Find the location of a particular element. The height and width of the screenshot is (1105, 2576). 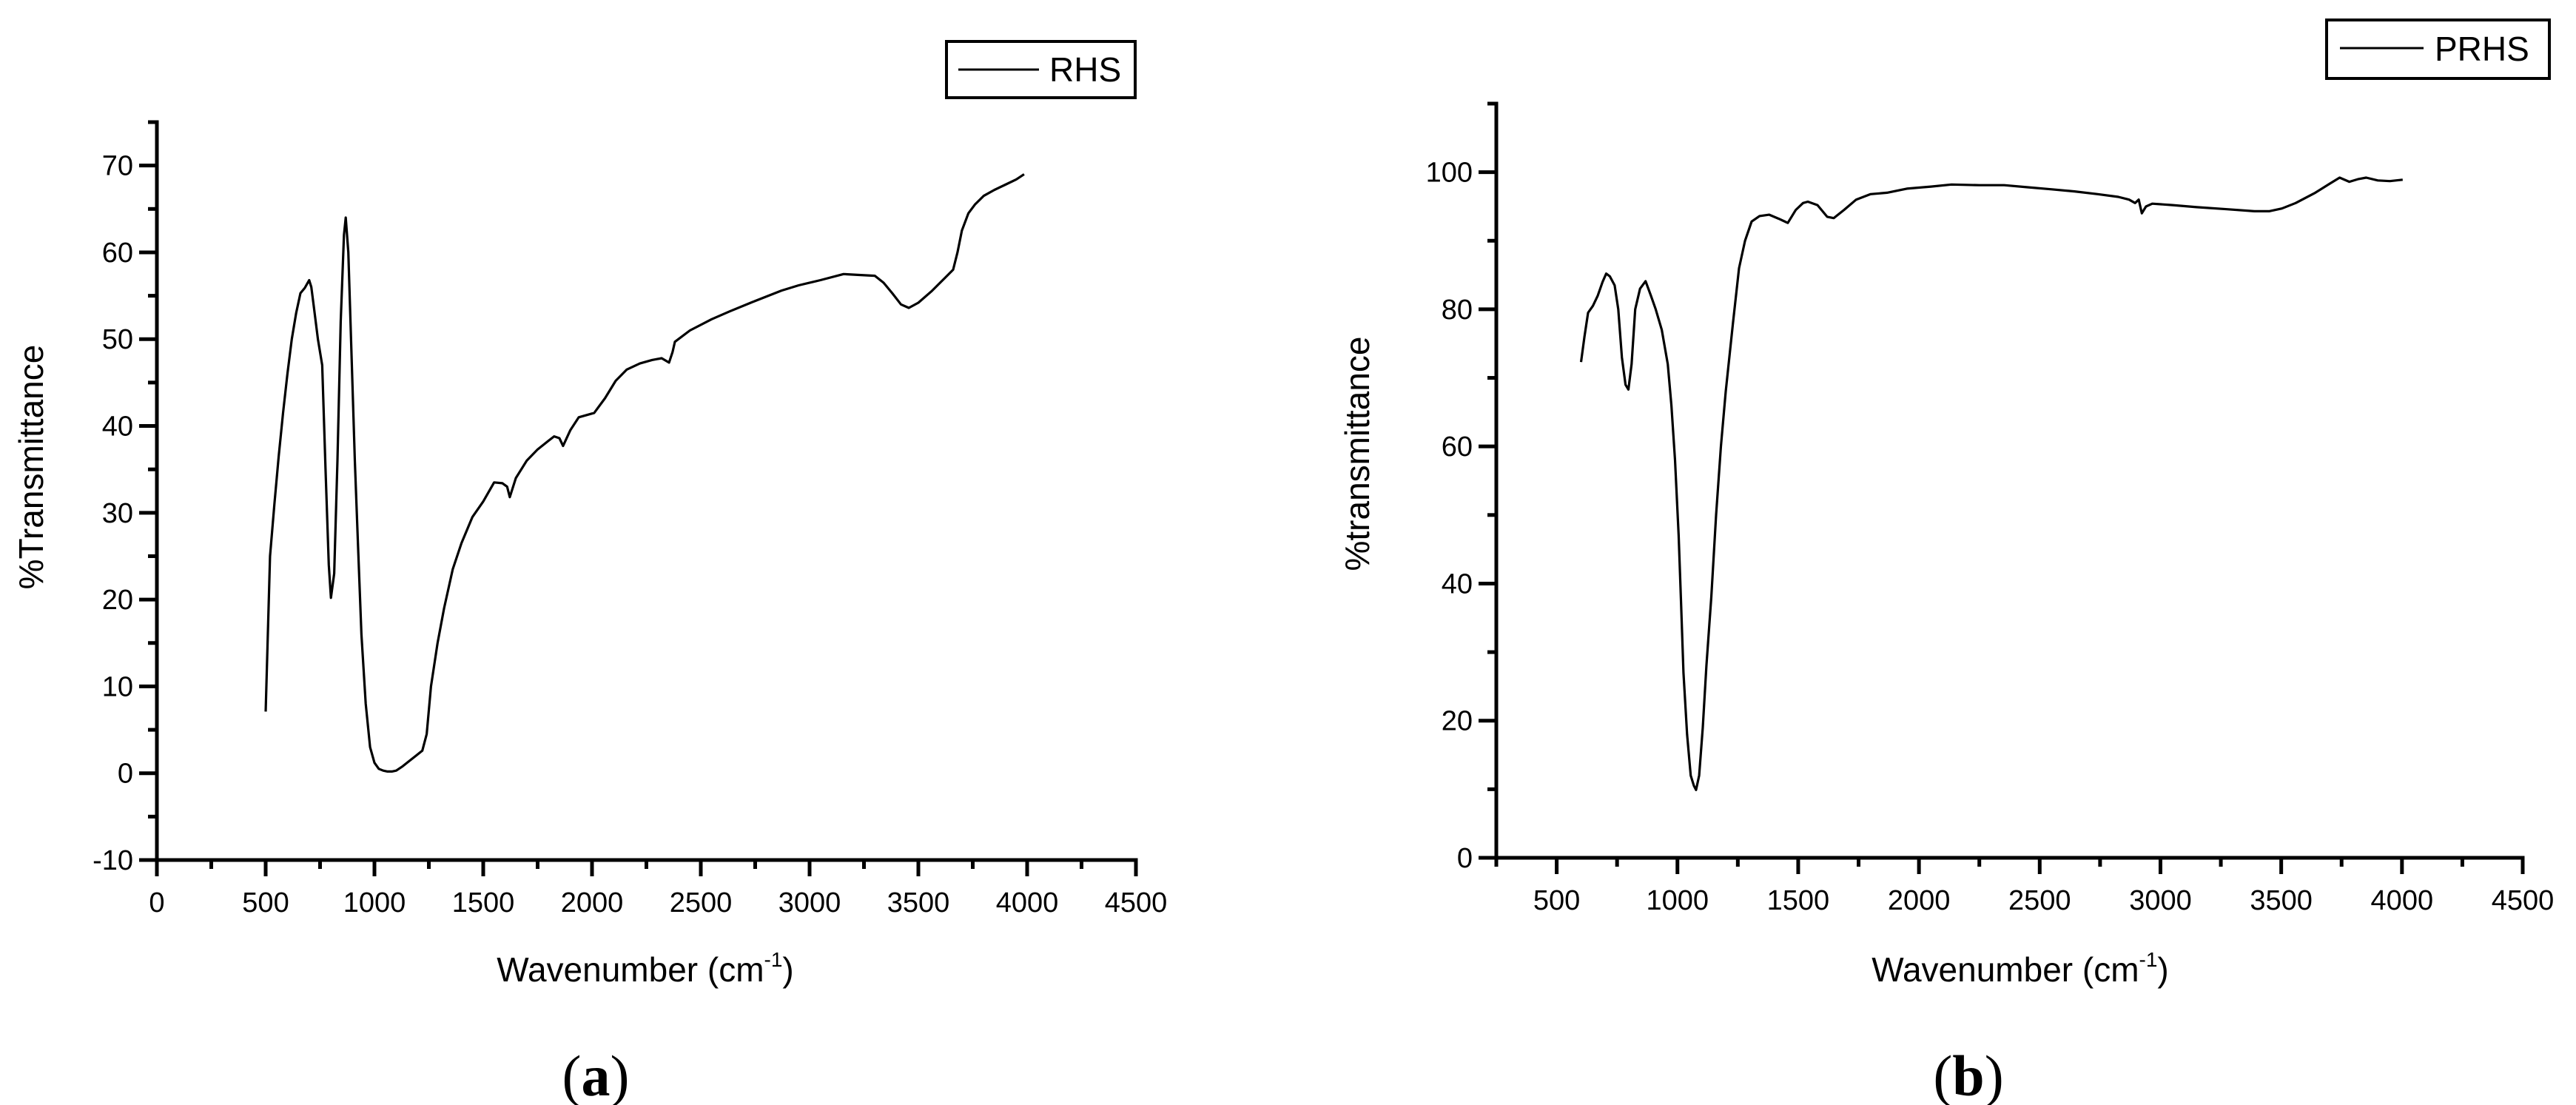

panel-b-caption-letter: b is located at coordinates (1968, 1075).